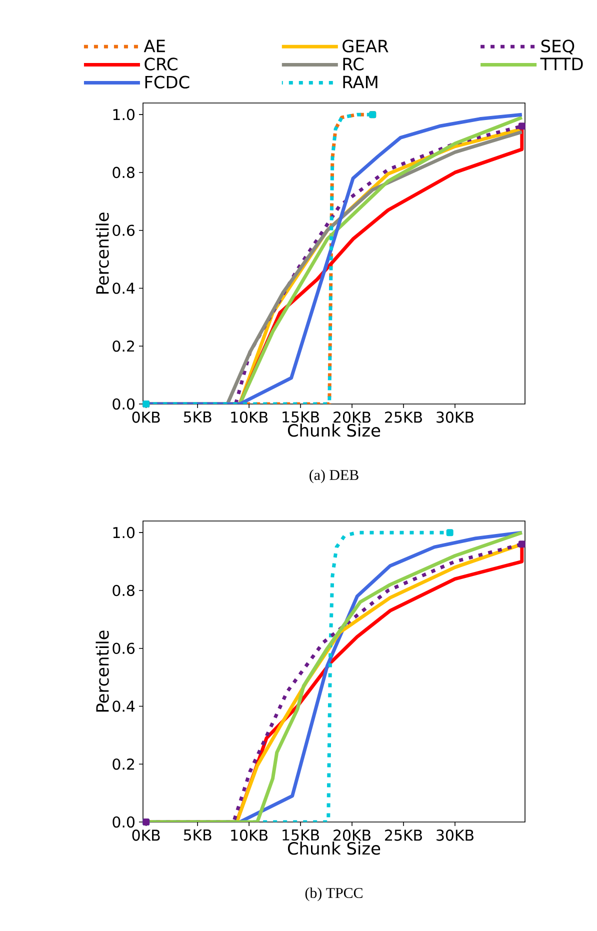 The image size is (597, 931). Describe the element at coordinates (154, 46) in the screenshot. I see `legend-label: AE` at that location.